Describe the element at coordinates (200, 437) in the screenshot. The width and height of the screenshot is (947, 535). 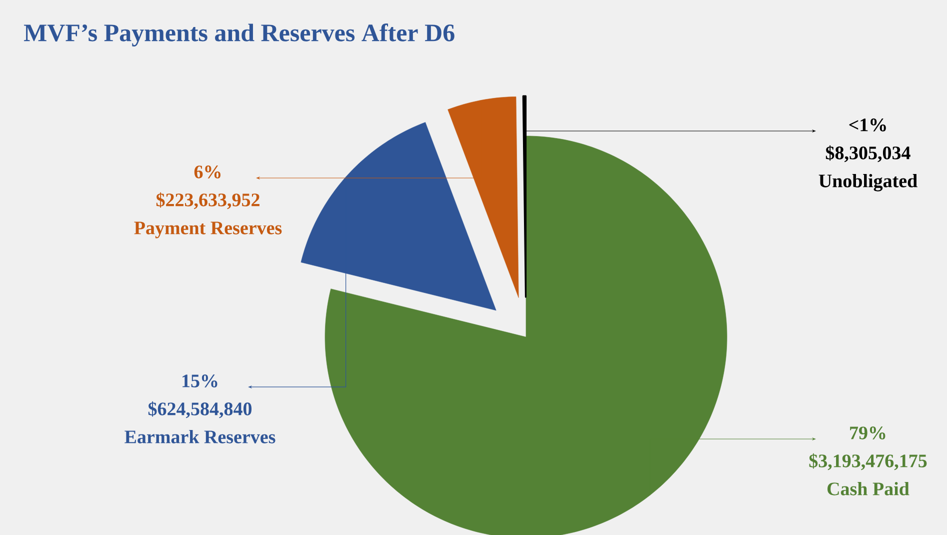
I see `slice-label: Earmark Reserves` at that location.